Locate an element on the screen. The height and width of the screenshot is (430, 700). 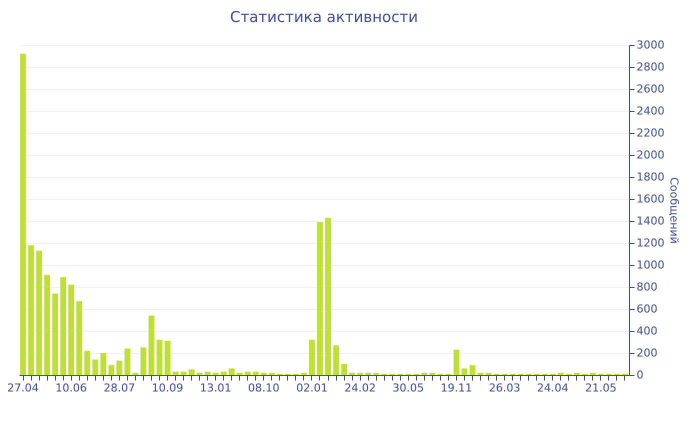
x-tick-label: 30.05 is located at coordinates (408, 388).